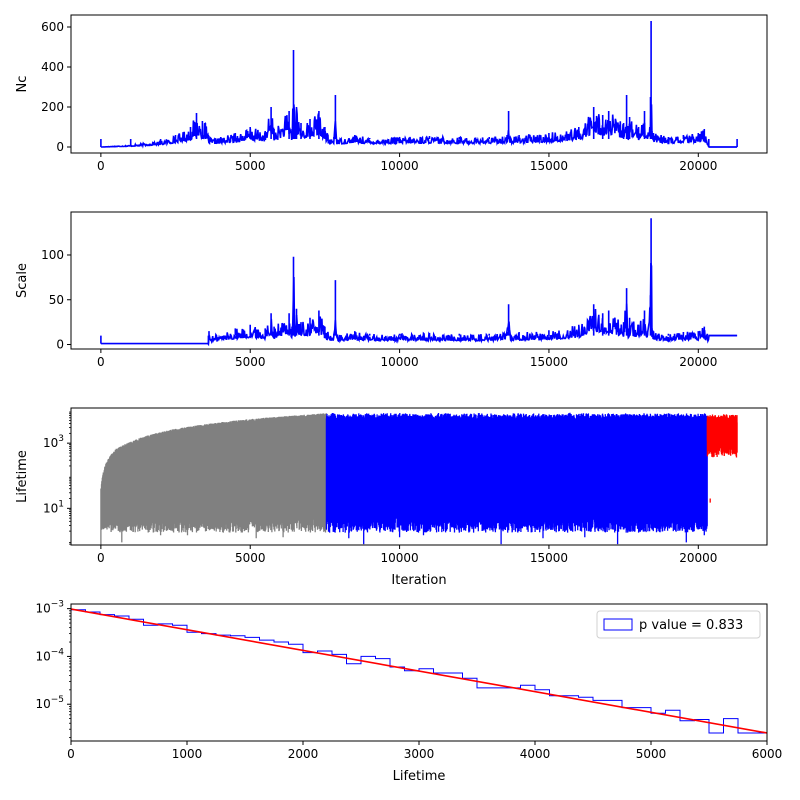 The width and height of the screenshot is (800, 800). I want to click on legend-label: p value = 0.833, so click(691, 625).